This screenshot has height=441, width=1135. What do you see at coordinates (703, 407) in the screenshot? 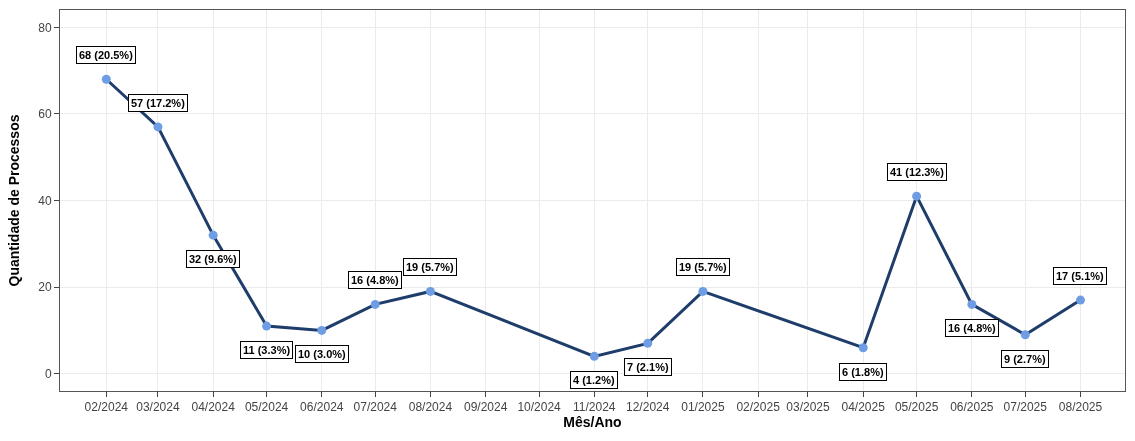
I see `x-tick-label: 01/2025` at bounding box center [703, 407].